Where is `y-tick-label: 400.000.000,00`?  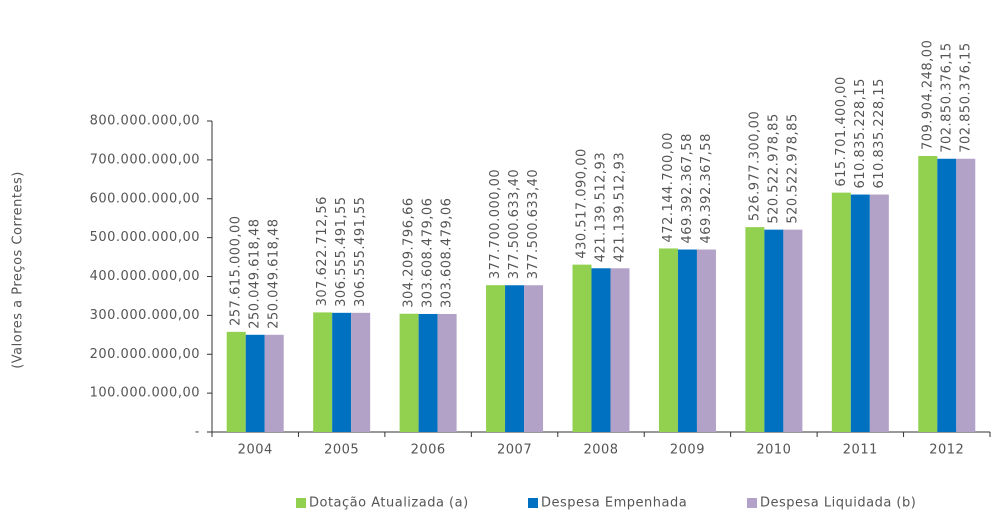 y-tick-label: 400.000.000,00 is located at coordinates (145, 276).